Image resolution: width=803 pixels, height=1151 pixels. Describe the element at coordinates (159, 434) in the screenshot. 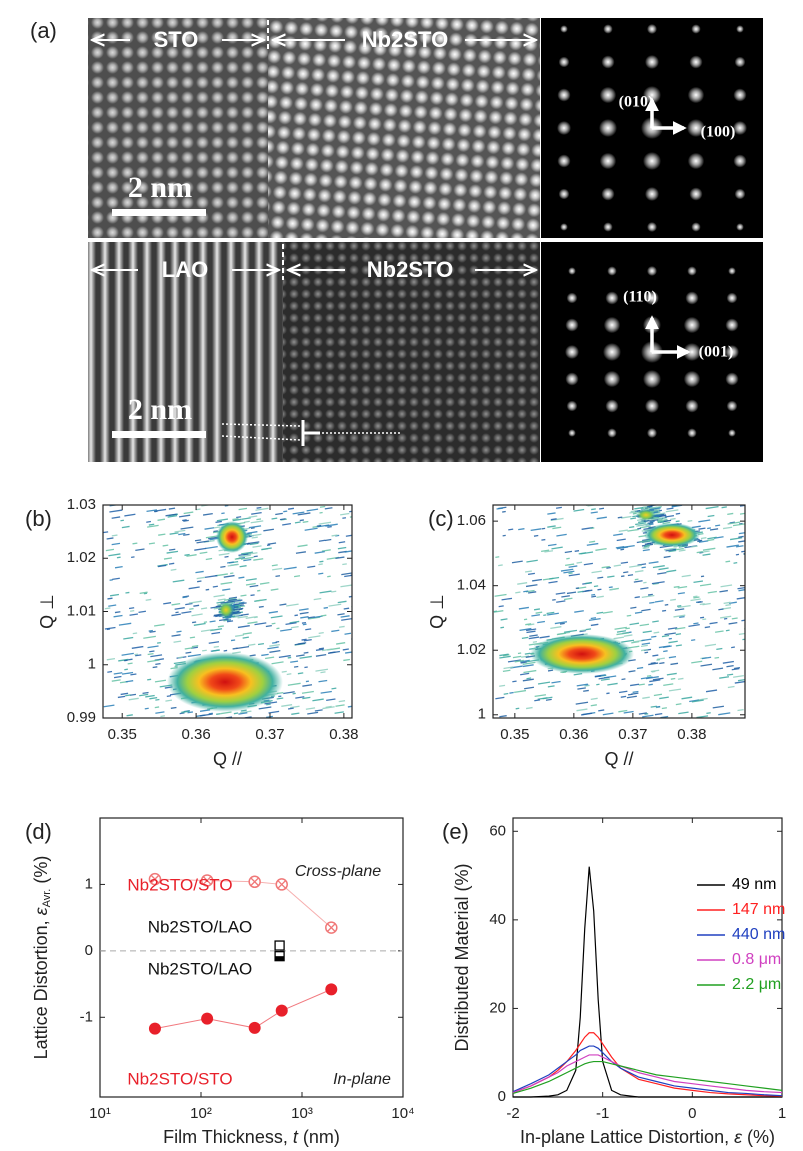

I see `scale-bar` at that location.